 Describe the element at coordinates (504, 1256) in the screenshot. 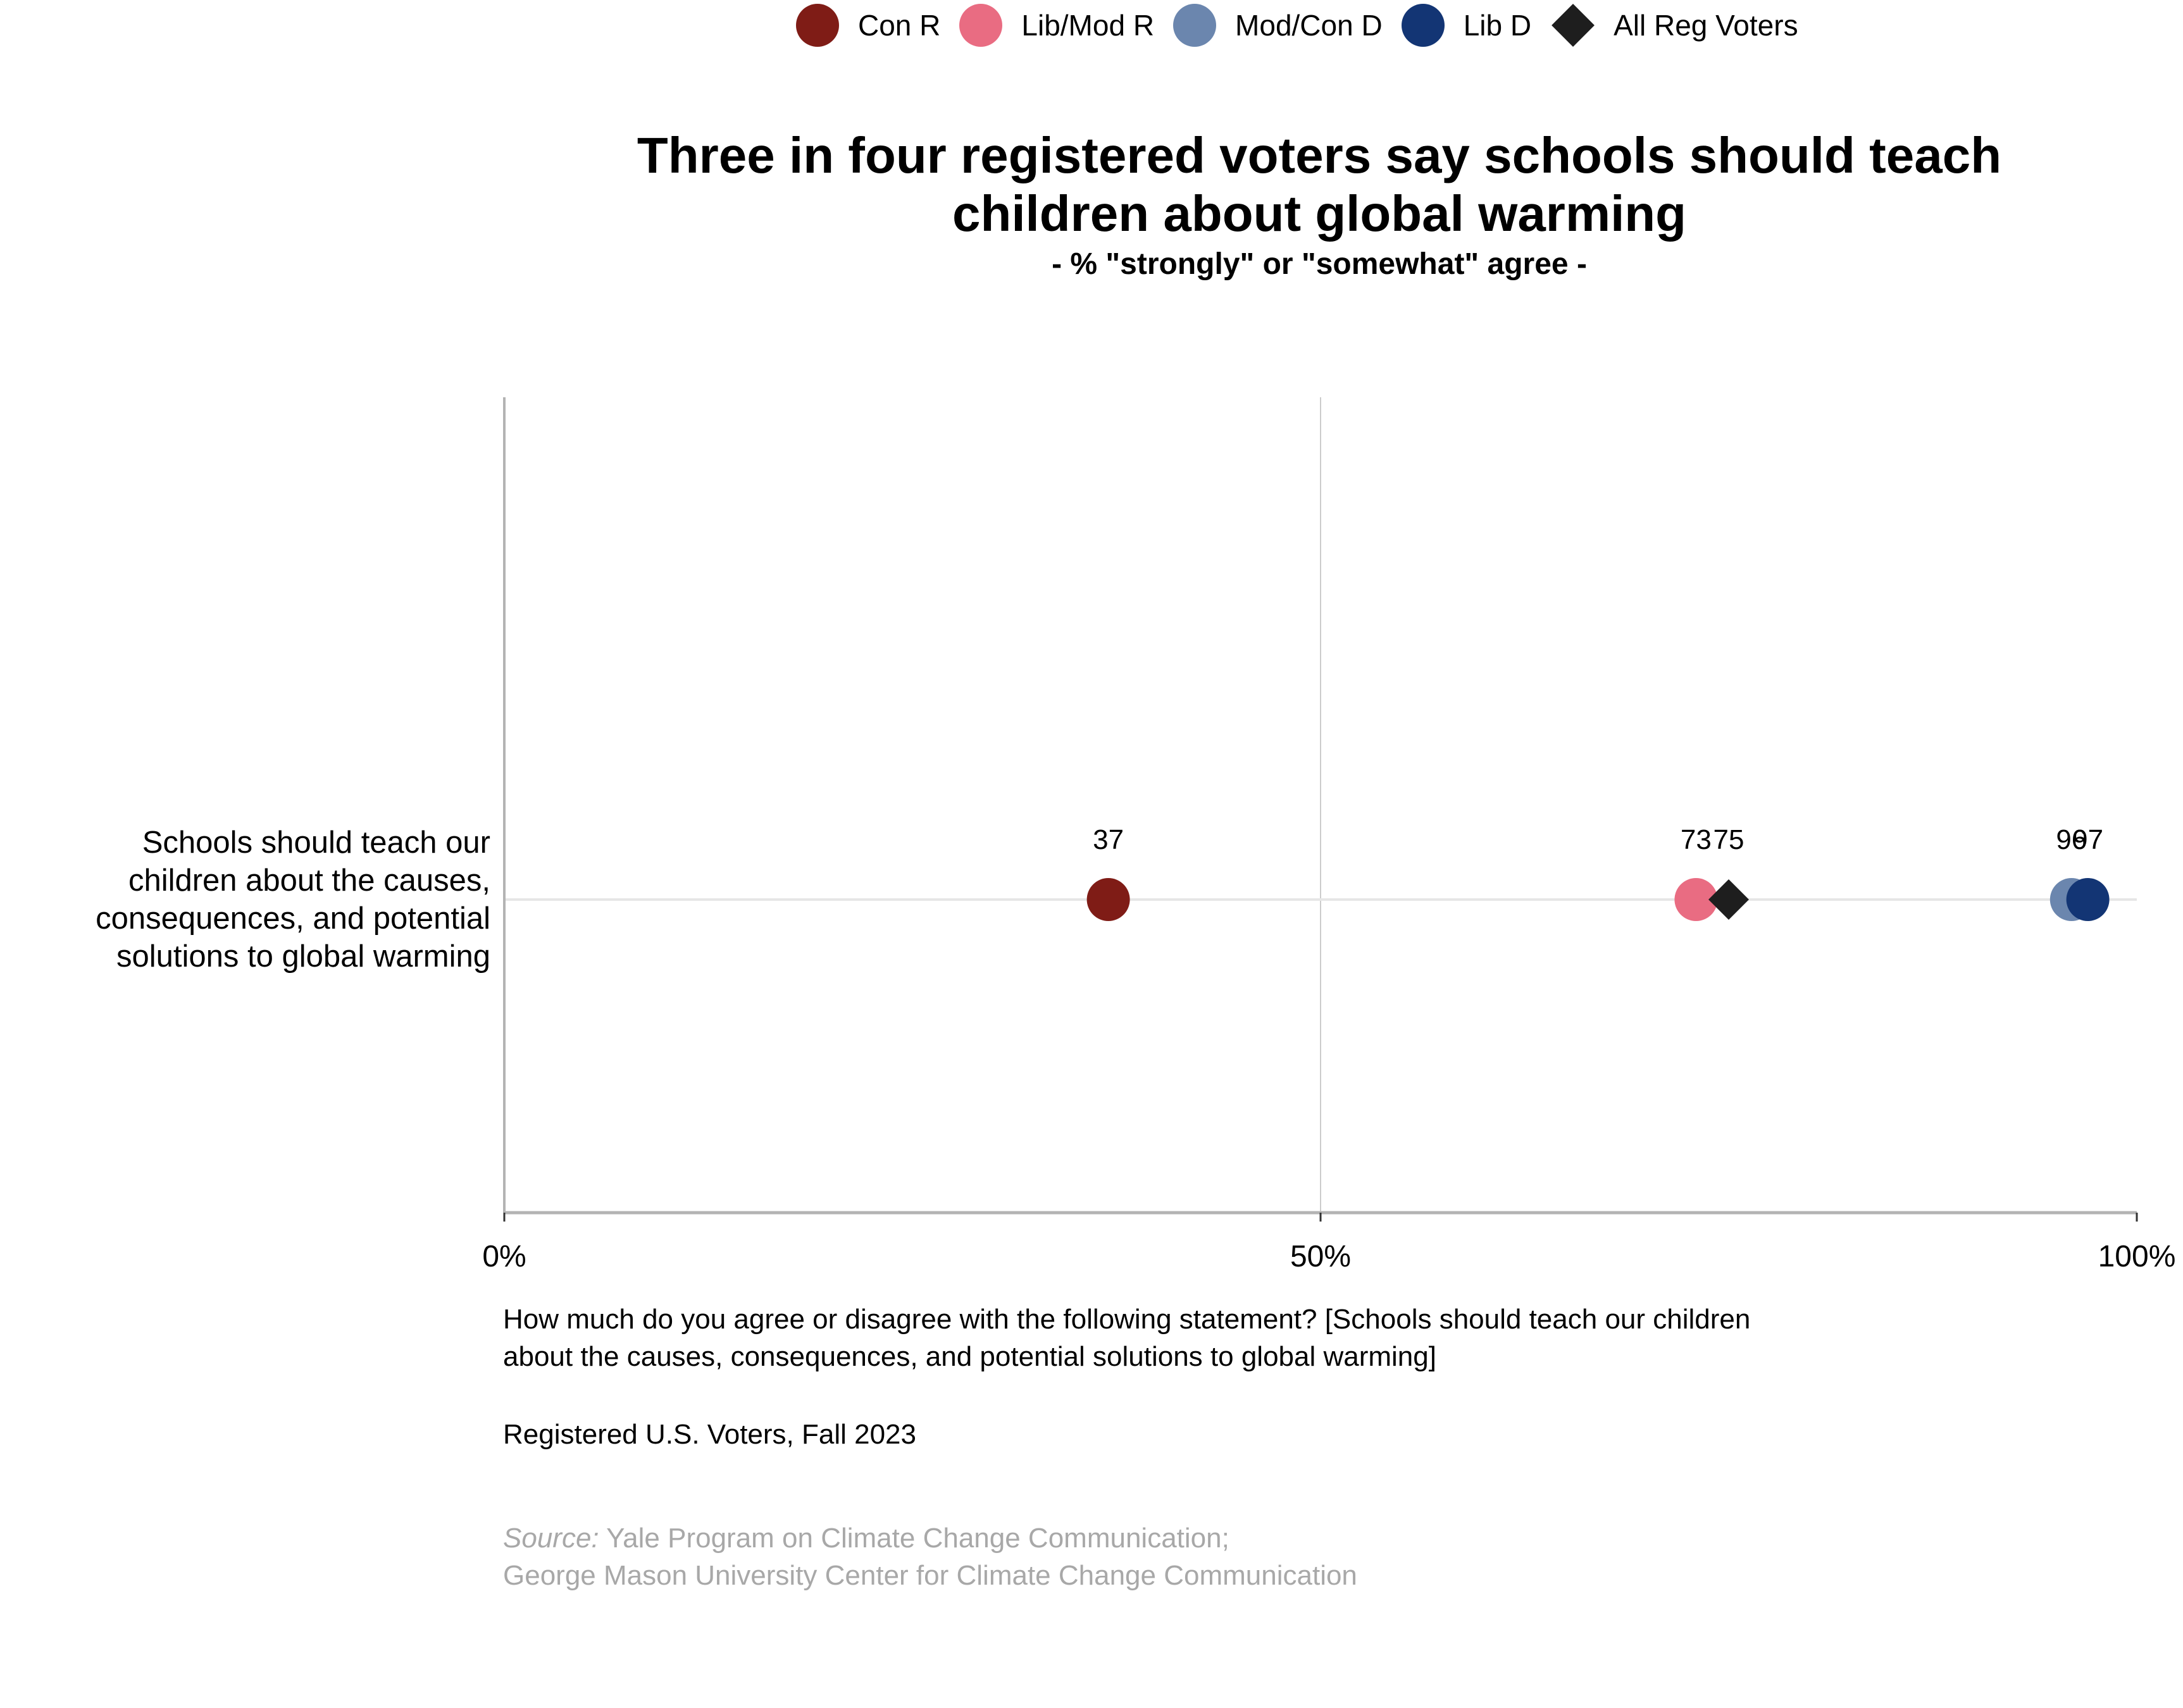

I see `x-tick-label: 0%` at that location.